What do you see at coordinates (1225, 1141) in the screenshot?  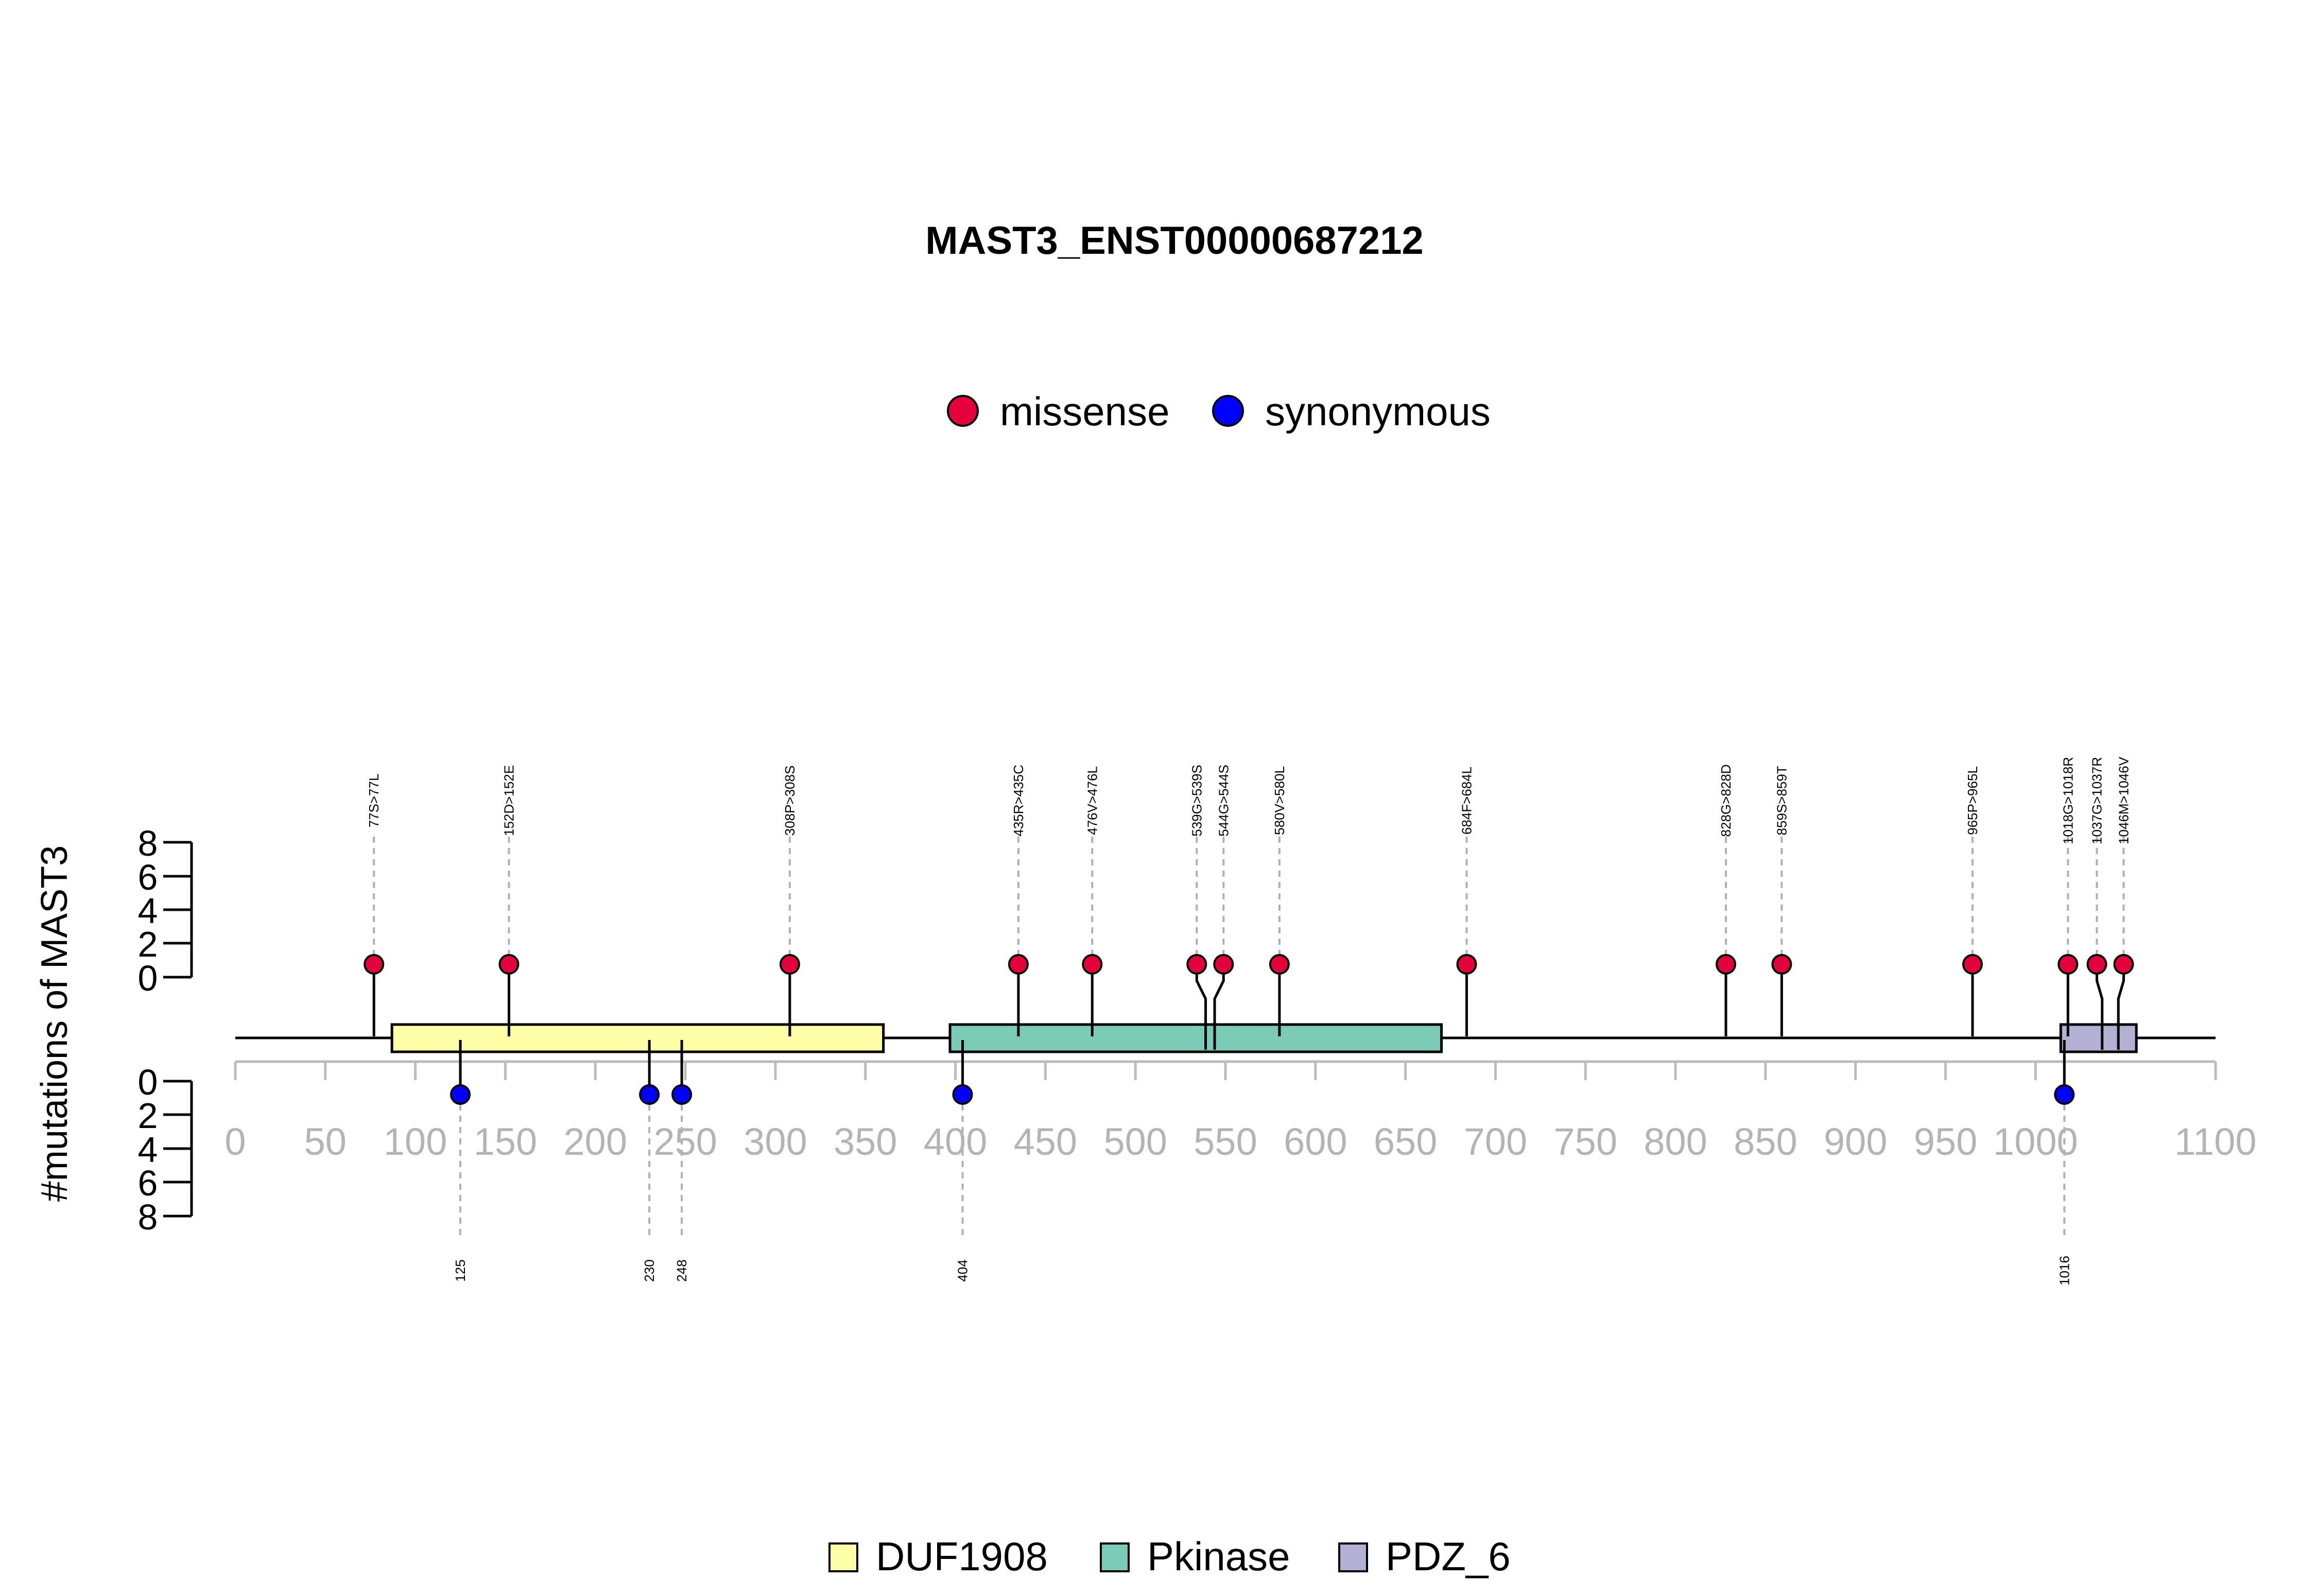 I see `x-tick-label: 550` at bounding box center [1225, 1141].